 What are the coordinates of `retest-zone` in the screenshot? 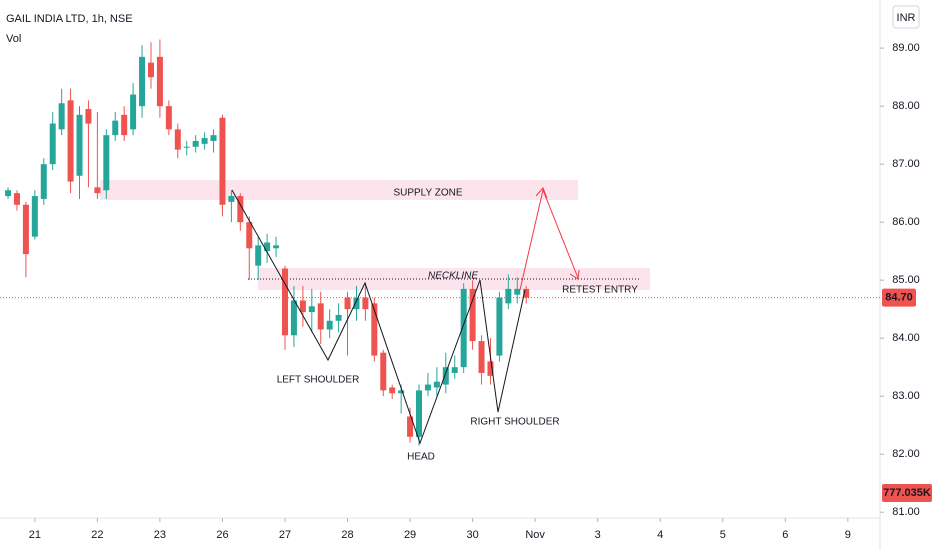 It's located at (454, 279).